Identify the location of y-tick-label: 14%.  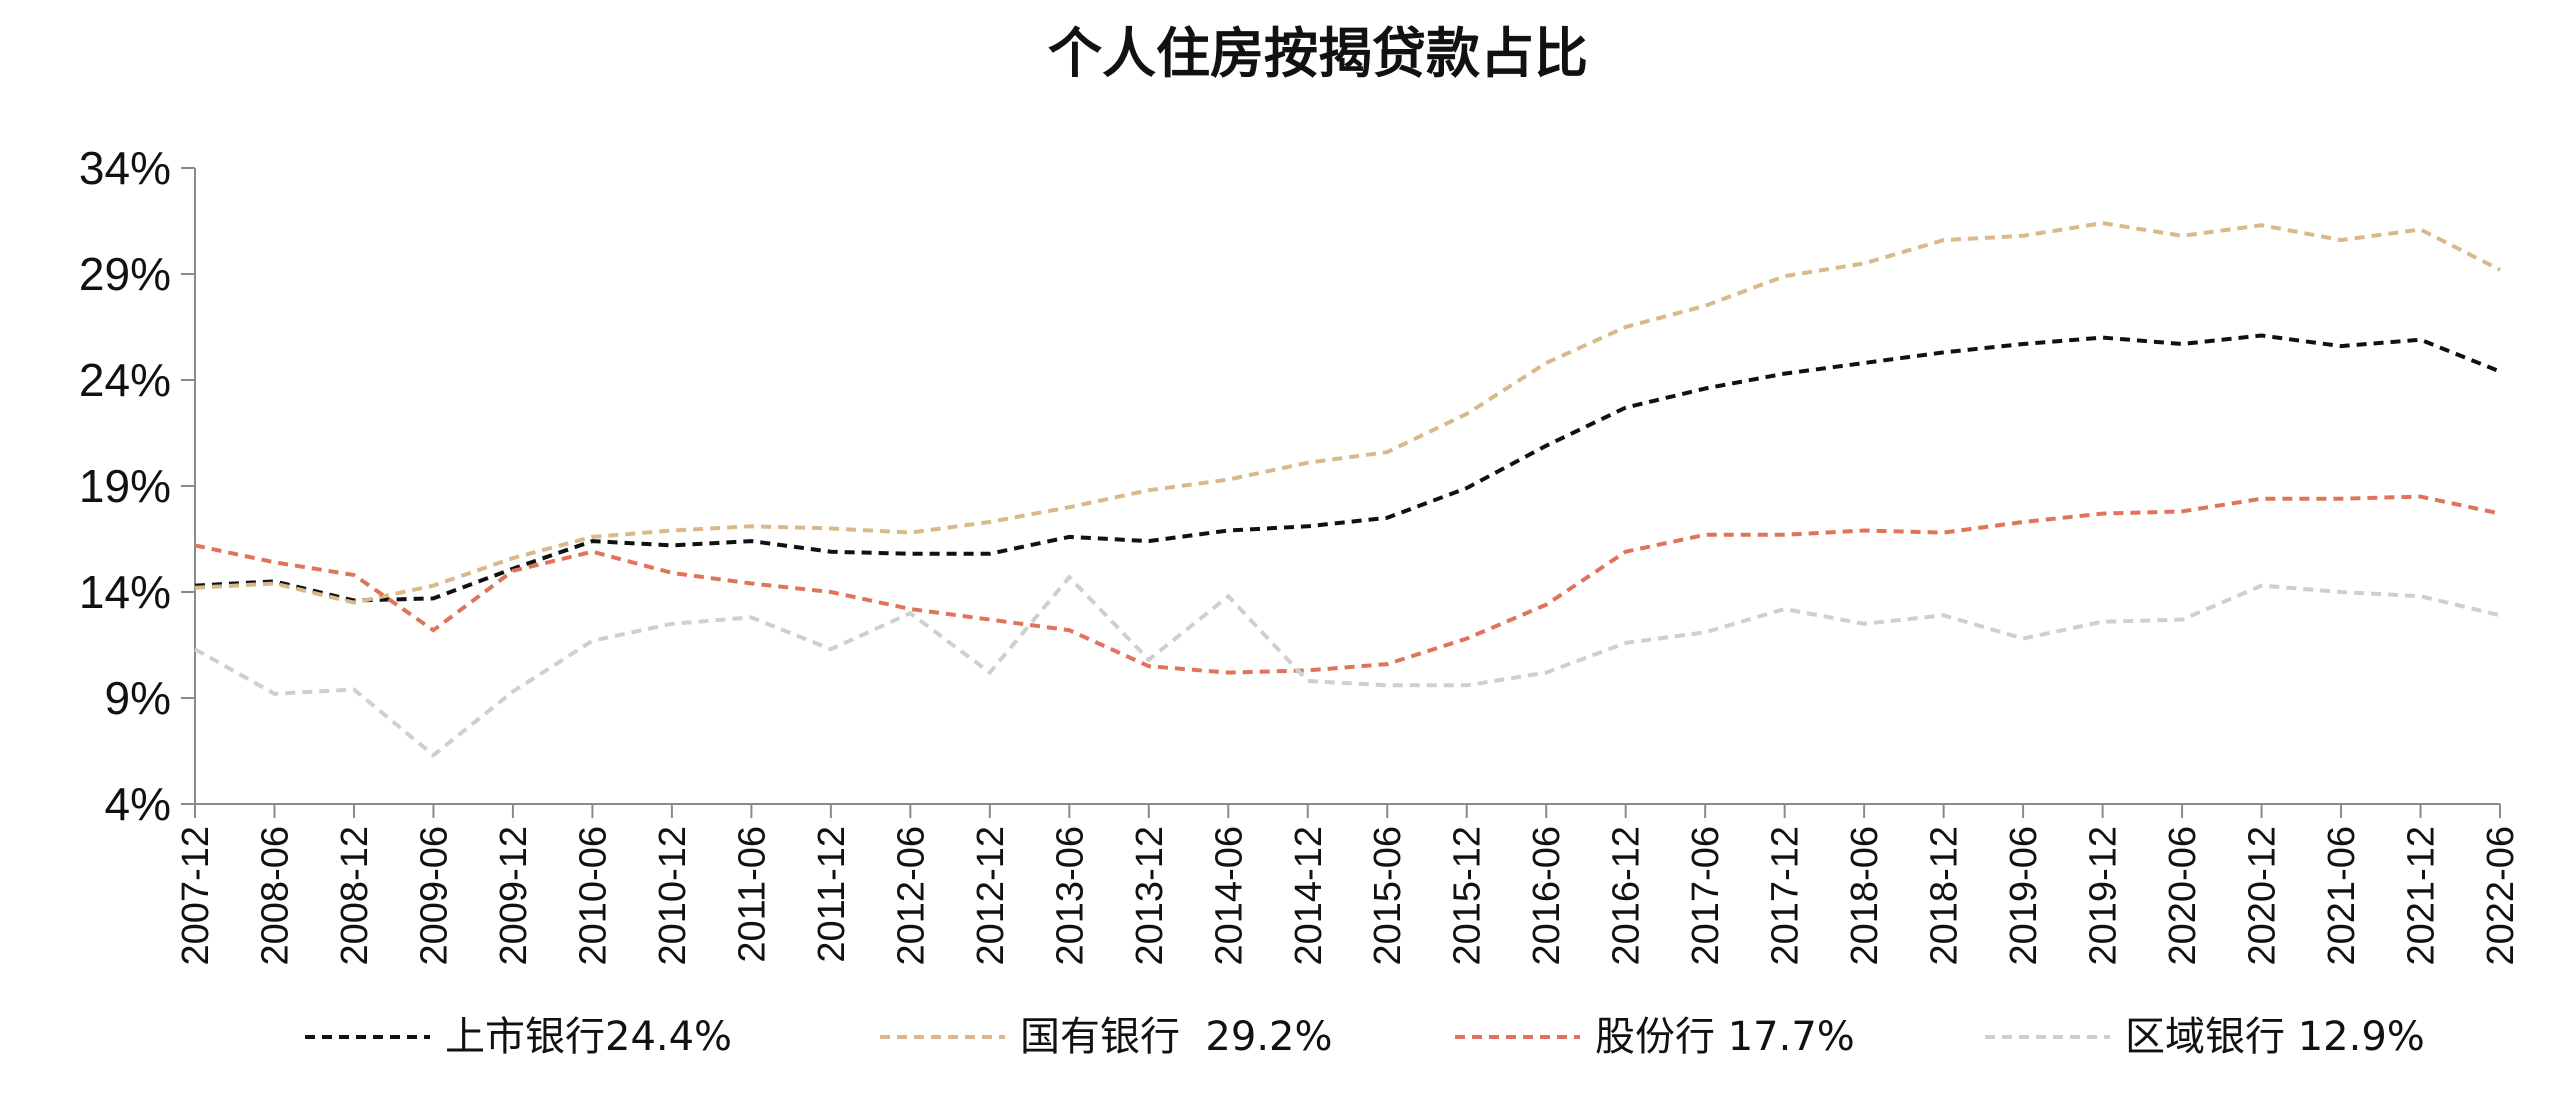
(125, 592).